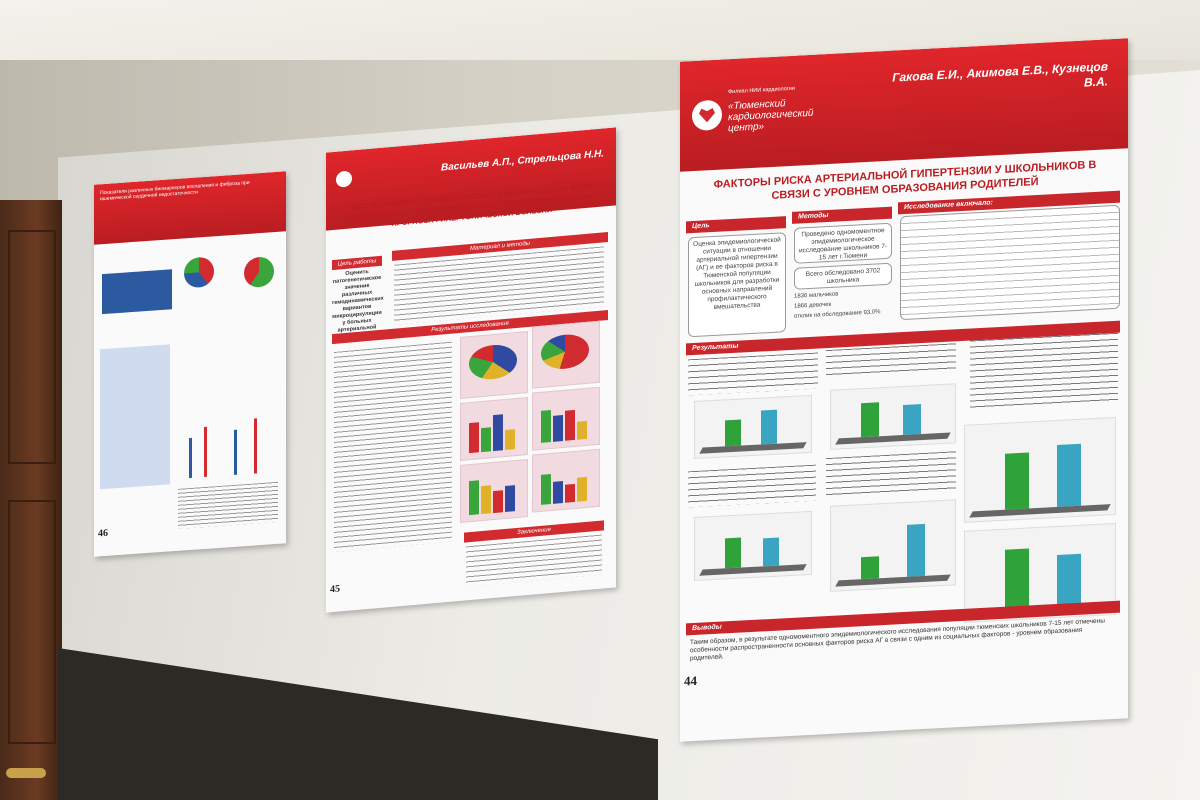  Describe the element at coordinates (1000, 74) in the screenshot. I see `poster-44-authors: Гакова Е.И., Акимова Е.В., Кузнецов В.А.` at that location.